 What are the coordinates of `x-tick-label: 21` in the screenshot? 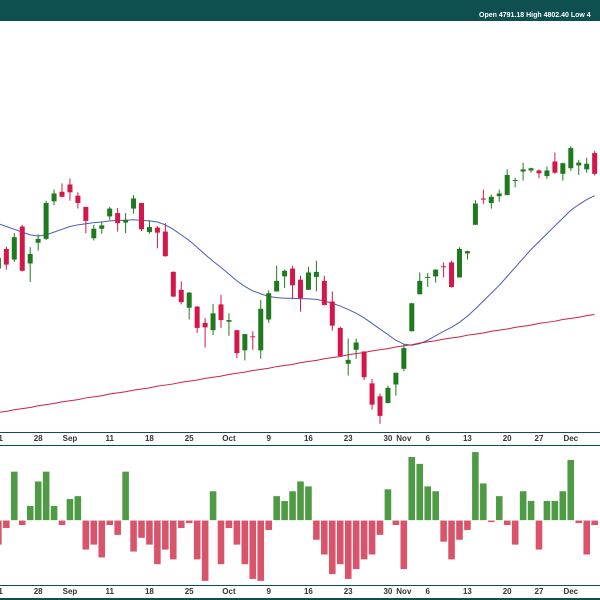 It's located at (1, 591).